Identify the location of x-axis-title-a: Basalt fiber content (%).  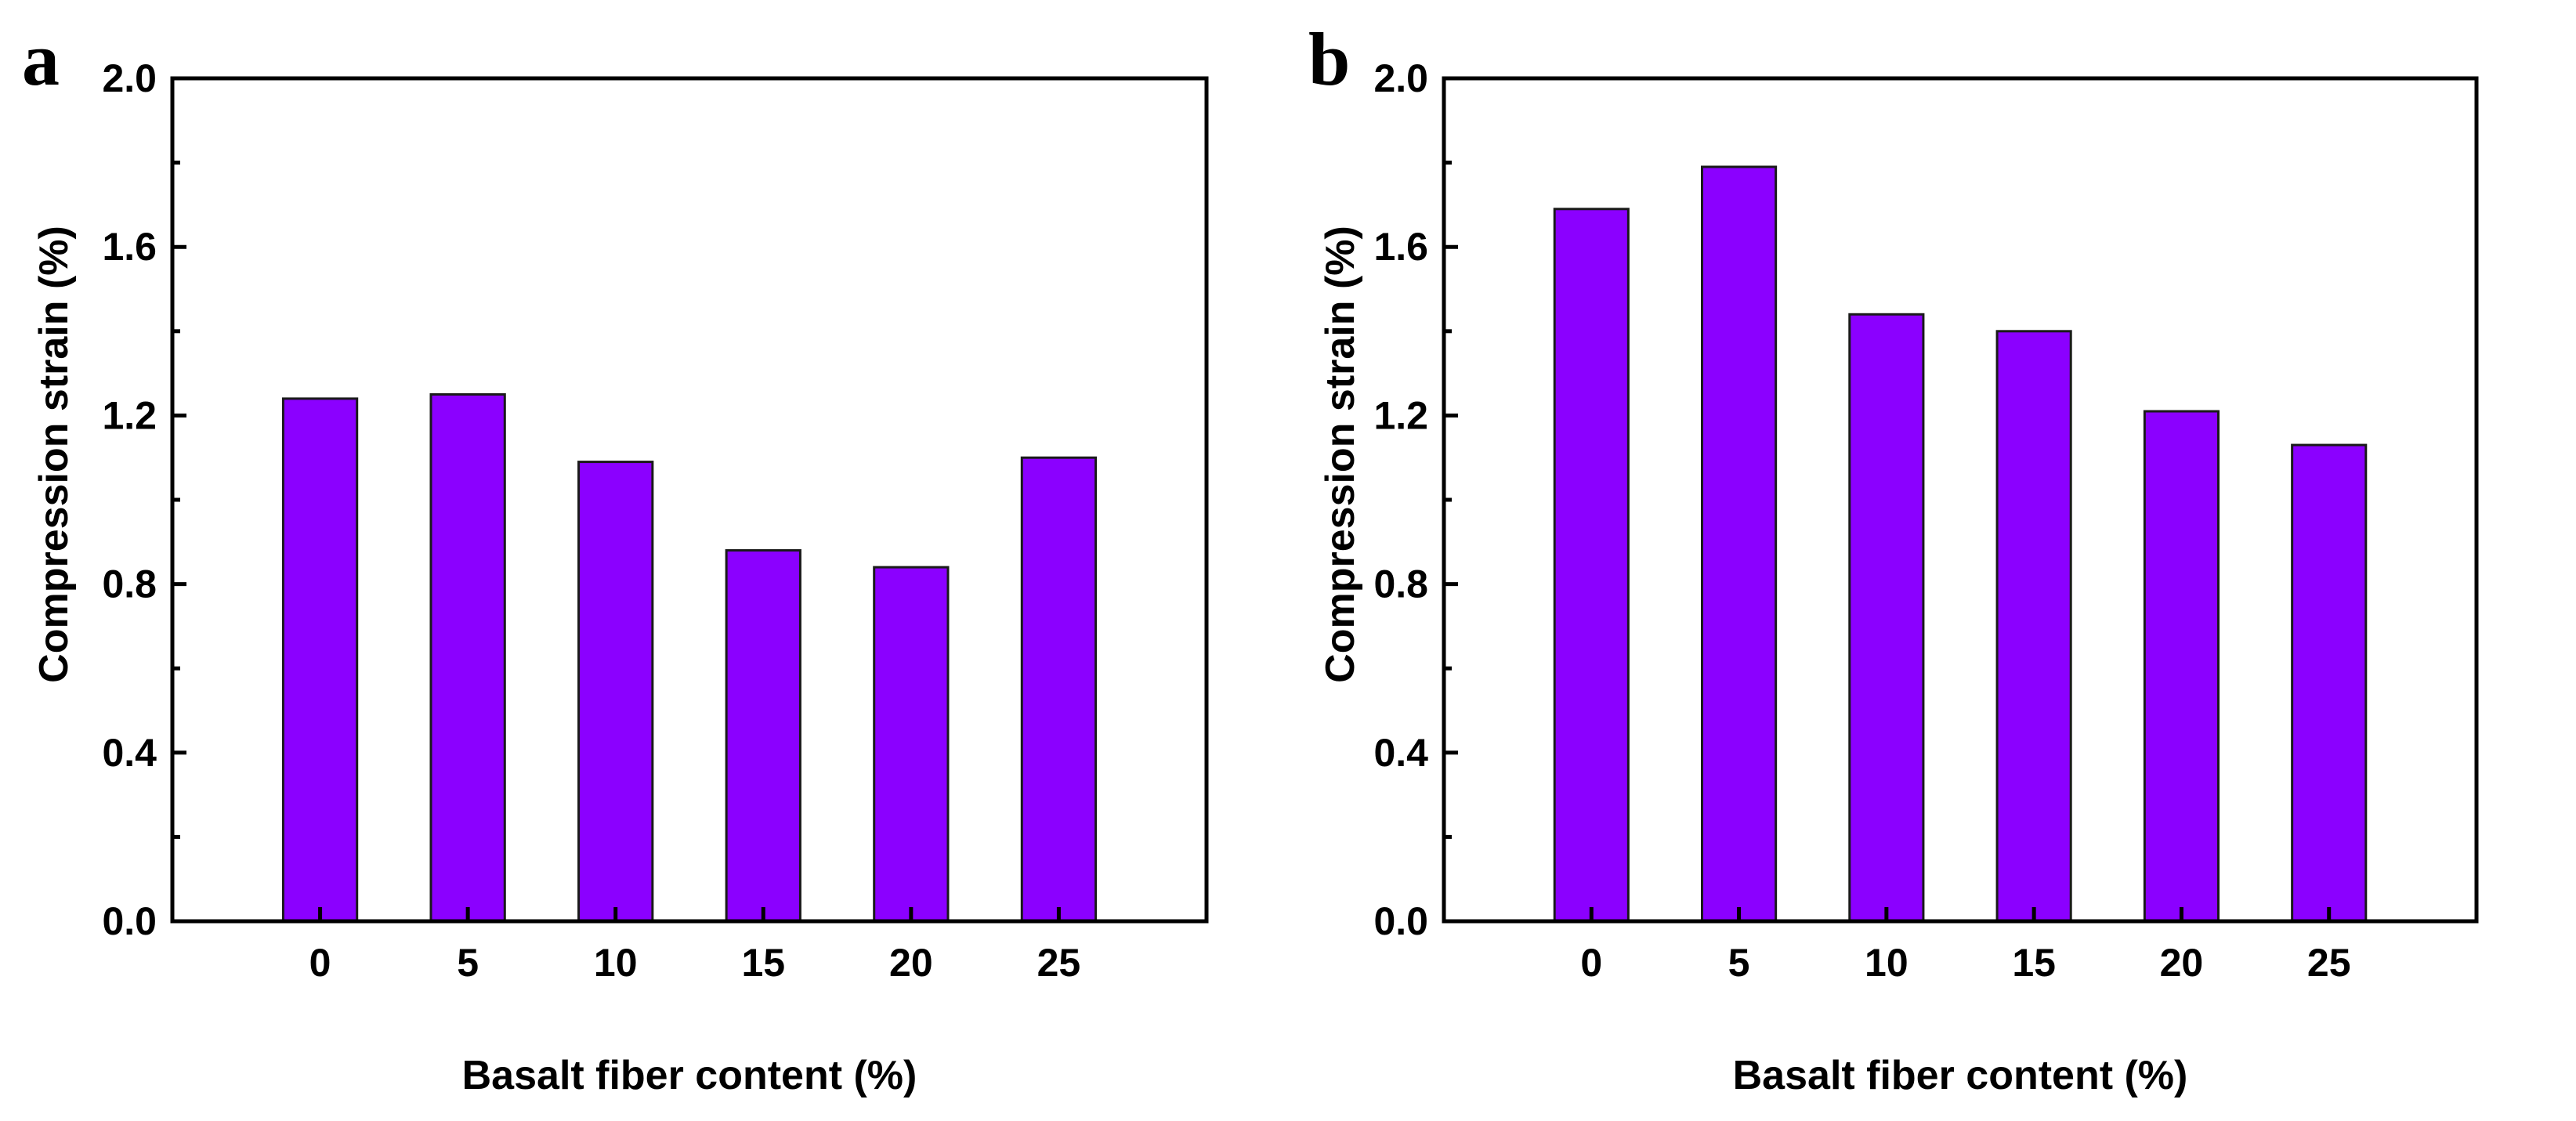
(689, 1075).